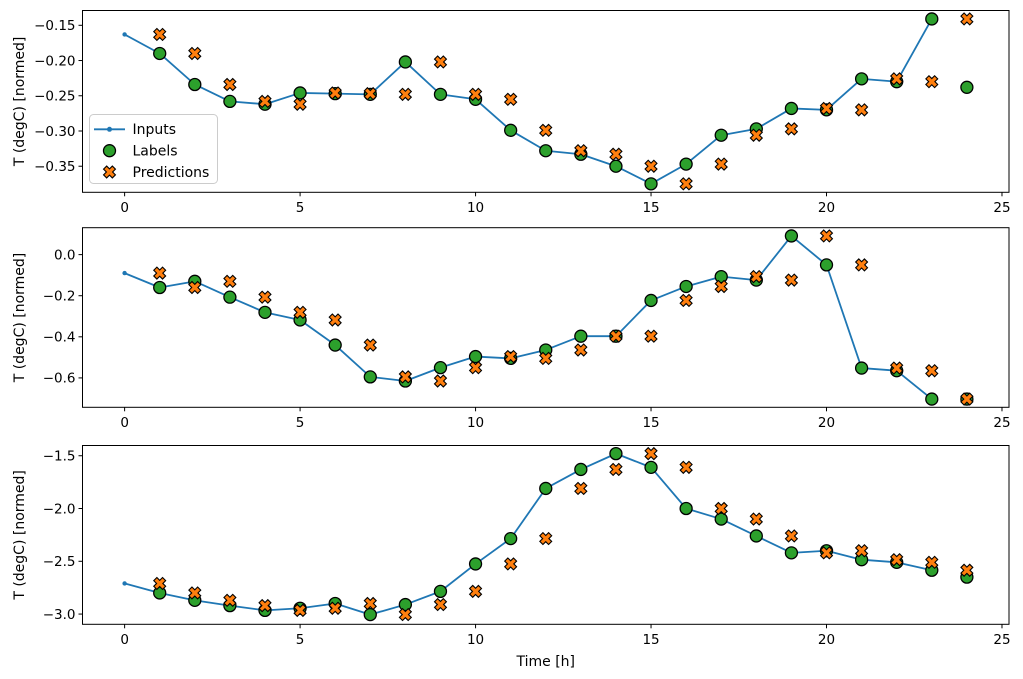 The image size is (1023, 679). Describe the element at coordinates (109, 129) in the screenshot. I see `legend-line-dot-icon` at that location.